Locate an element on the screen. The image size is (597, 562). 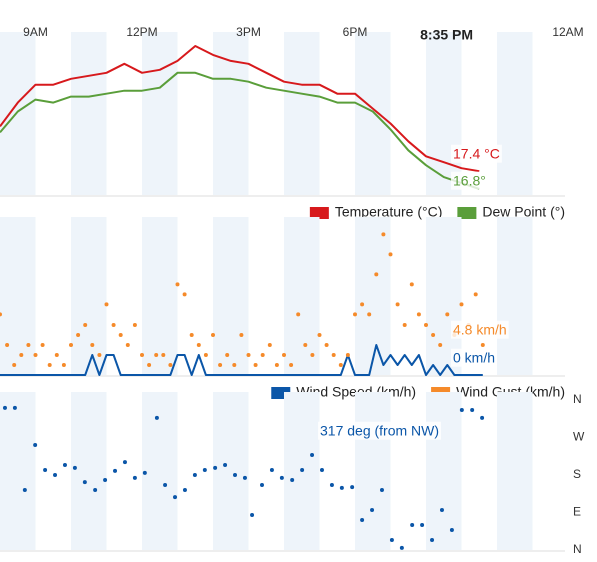
legend-label: Temperature (°C) is located at coordinates (389, 212).